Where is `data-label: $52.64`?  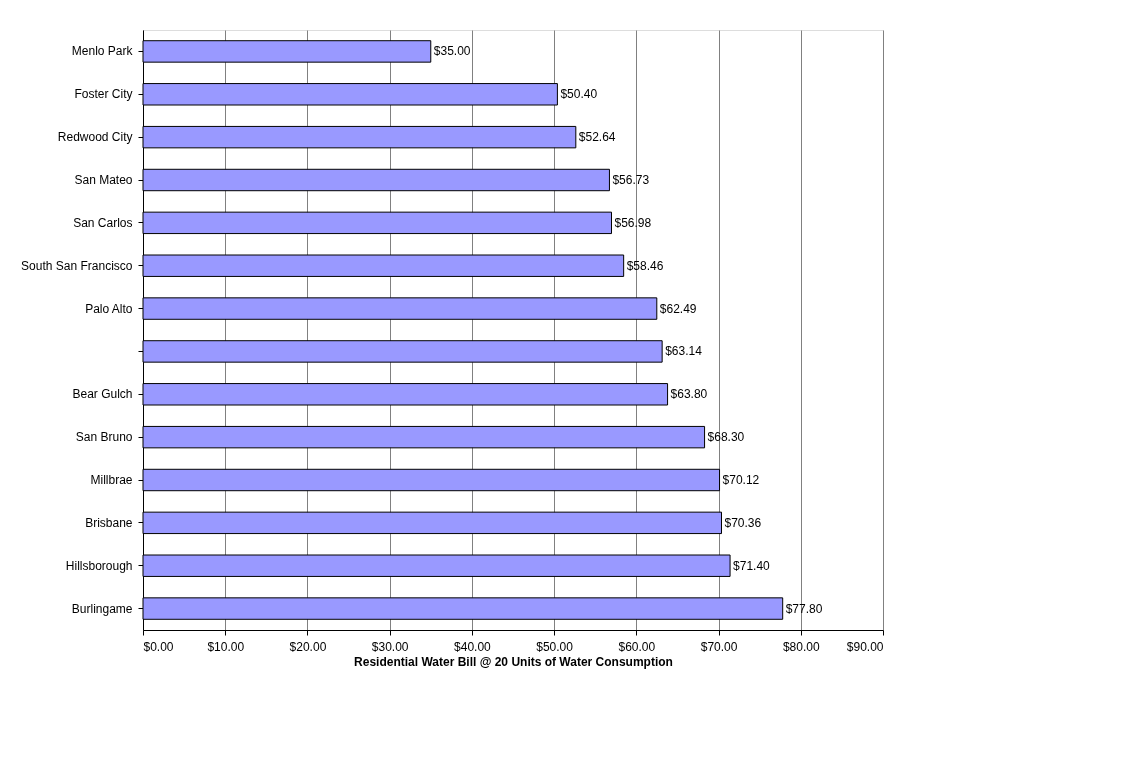
data-label: $52.64 is located at coordinates (597, 137).